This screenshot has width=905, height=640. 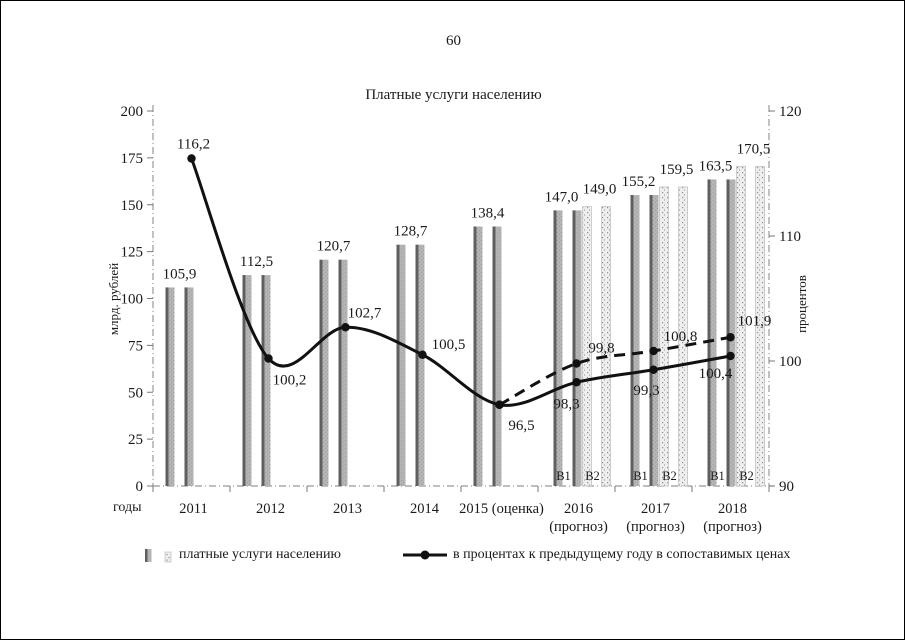 What do you see at coordinates (113, 299) in the screenshot?
I see `left-axis-title: млрд. рублей` at bounding box center [113, 299].